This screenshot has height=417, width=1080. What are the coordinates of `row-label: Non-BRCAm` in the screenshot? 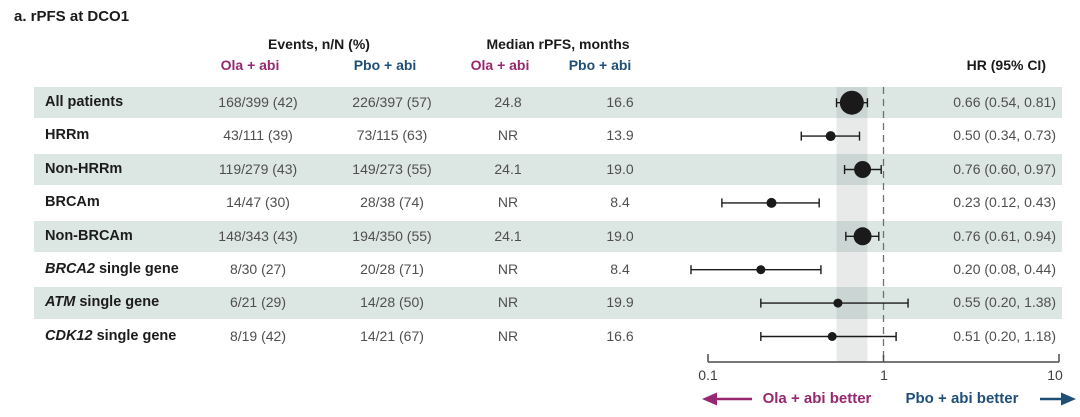 It's located at (89, 235).